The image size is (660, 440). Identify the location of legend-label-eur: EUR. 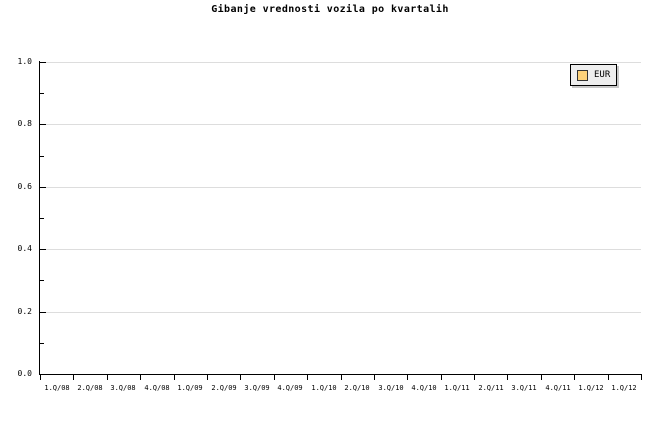
(602, 74).